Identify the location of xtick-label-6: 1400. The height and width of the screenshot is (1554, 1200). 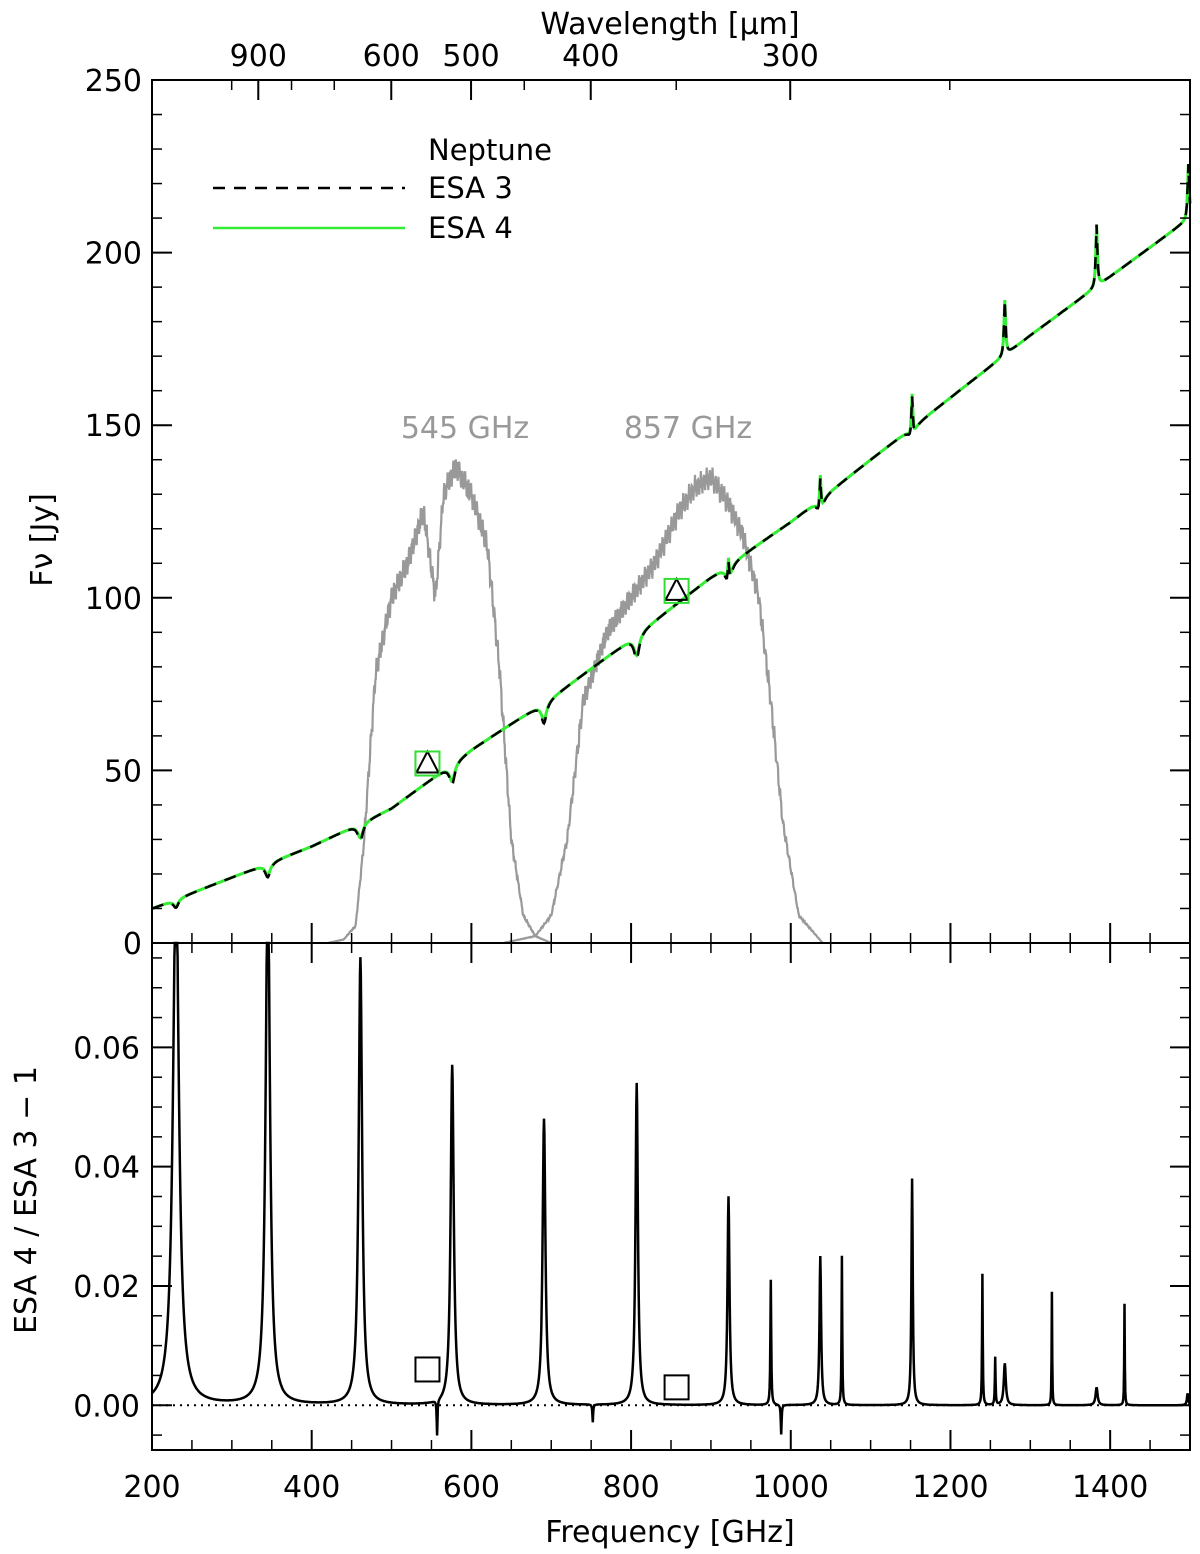
(1110, 1487).